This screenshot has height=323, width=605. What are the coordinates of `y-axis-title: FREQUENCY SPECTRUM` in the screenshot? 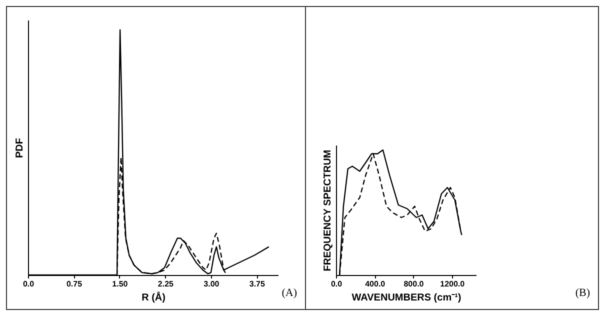 It's located at (328, 211).